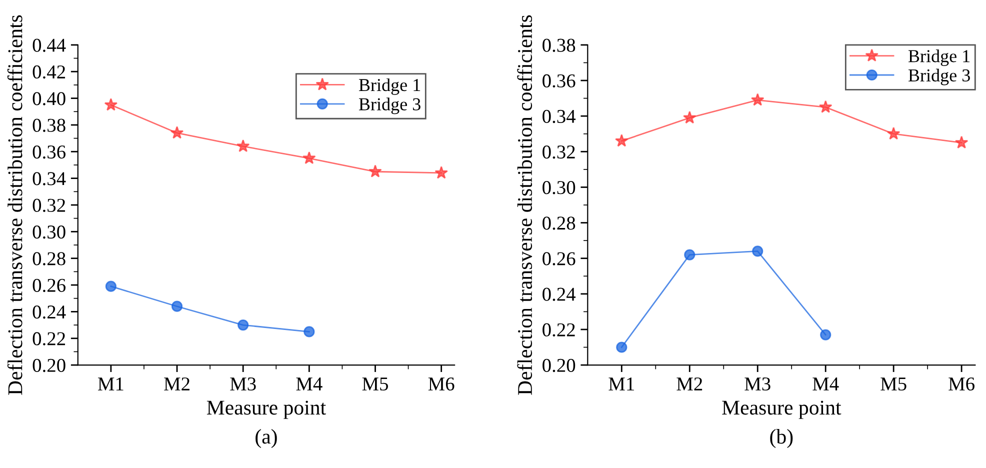 The image size is (986, 468). I want to click on y-tick-label: 0.40, so click(49, 99).